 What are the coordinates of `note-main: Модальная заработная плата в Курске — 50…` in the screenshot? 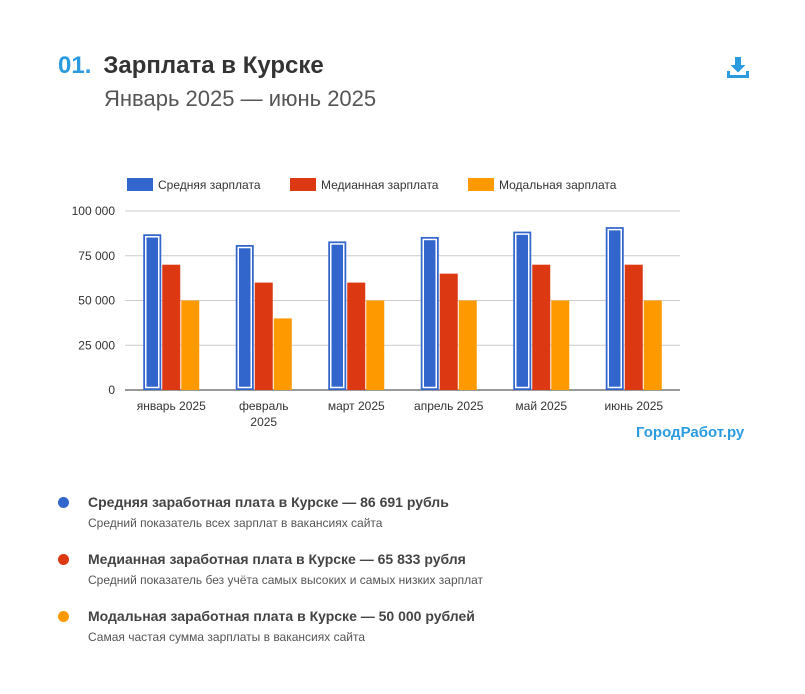 It's located at (281, 616).